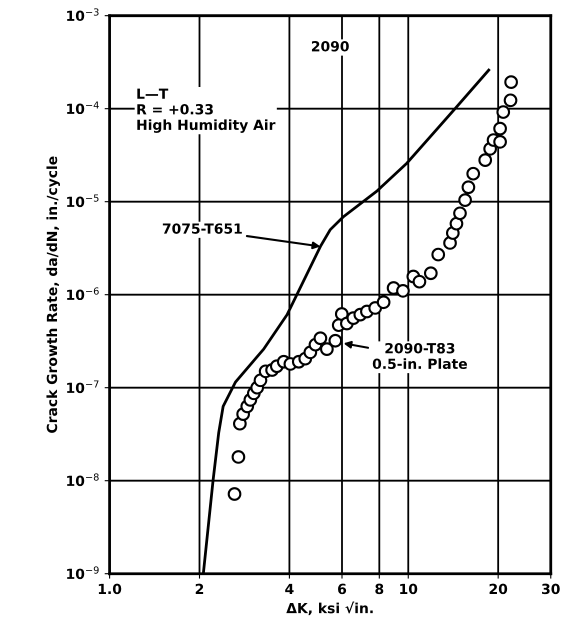 The width and height of the screenshot is (562, 627). Describe the element at coordinates (202, 228) in the screenshot. I see `annotation: 7075-T651` at that location.